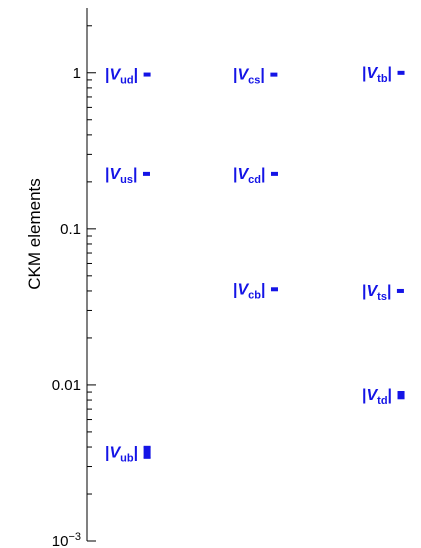  What do you see at coordinates (66, 539) in the screenshot?
I see `y-tick-label: 10−3` at bounding box center [66, 539].